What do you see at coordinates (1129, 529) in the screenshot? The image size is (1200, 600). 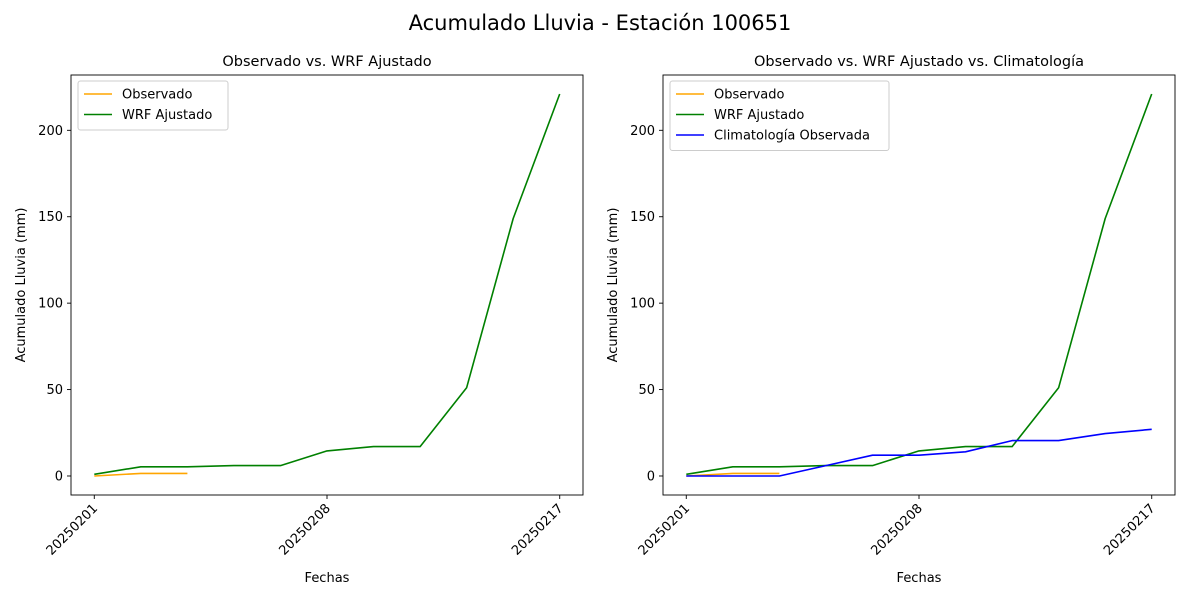 I see `chart-2-xtick-label: 20250217` at bounding box center [1129, 529].